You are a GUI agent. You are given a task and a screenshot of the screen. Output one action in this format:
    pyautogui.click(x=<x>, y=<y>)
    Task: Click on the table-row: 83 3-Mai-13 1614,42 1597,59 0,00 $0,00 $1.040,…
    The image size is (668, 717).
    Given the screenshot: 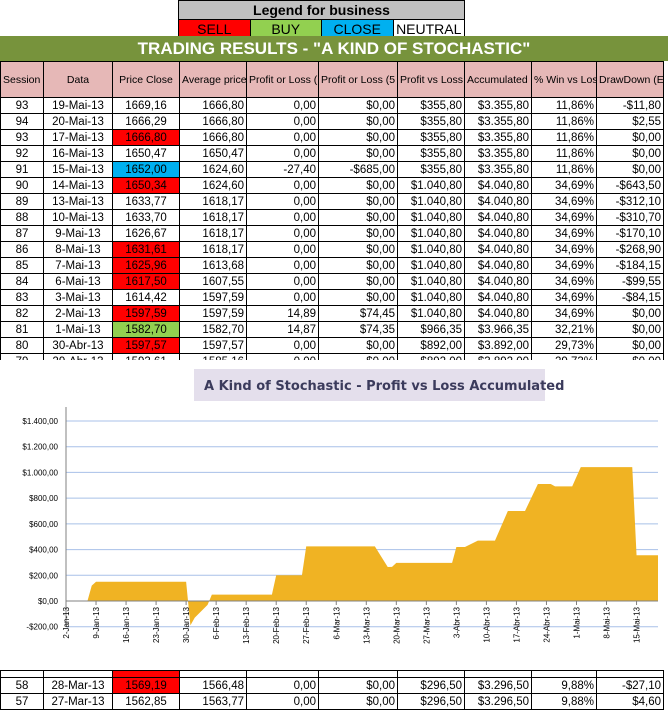 What is the action you would take?
    pyautogui.click(x=332, y=297)
    